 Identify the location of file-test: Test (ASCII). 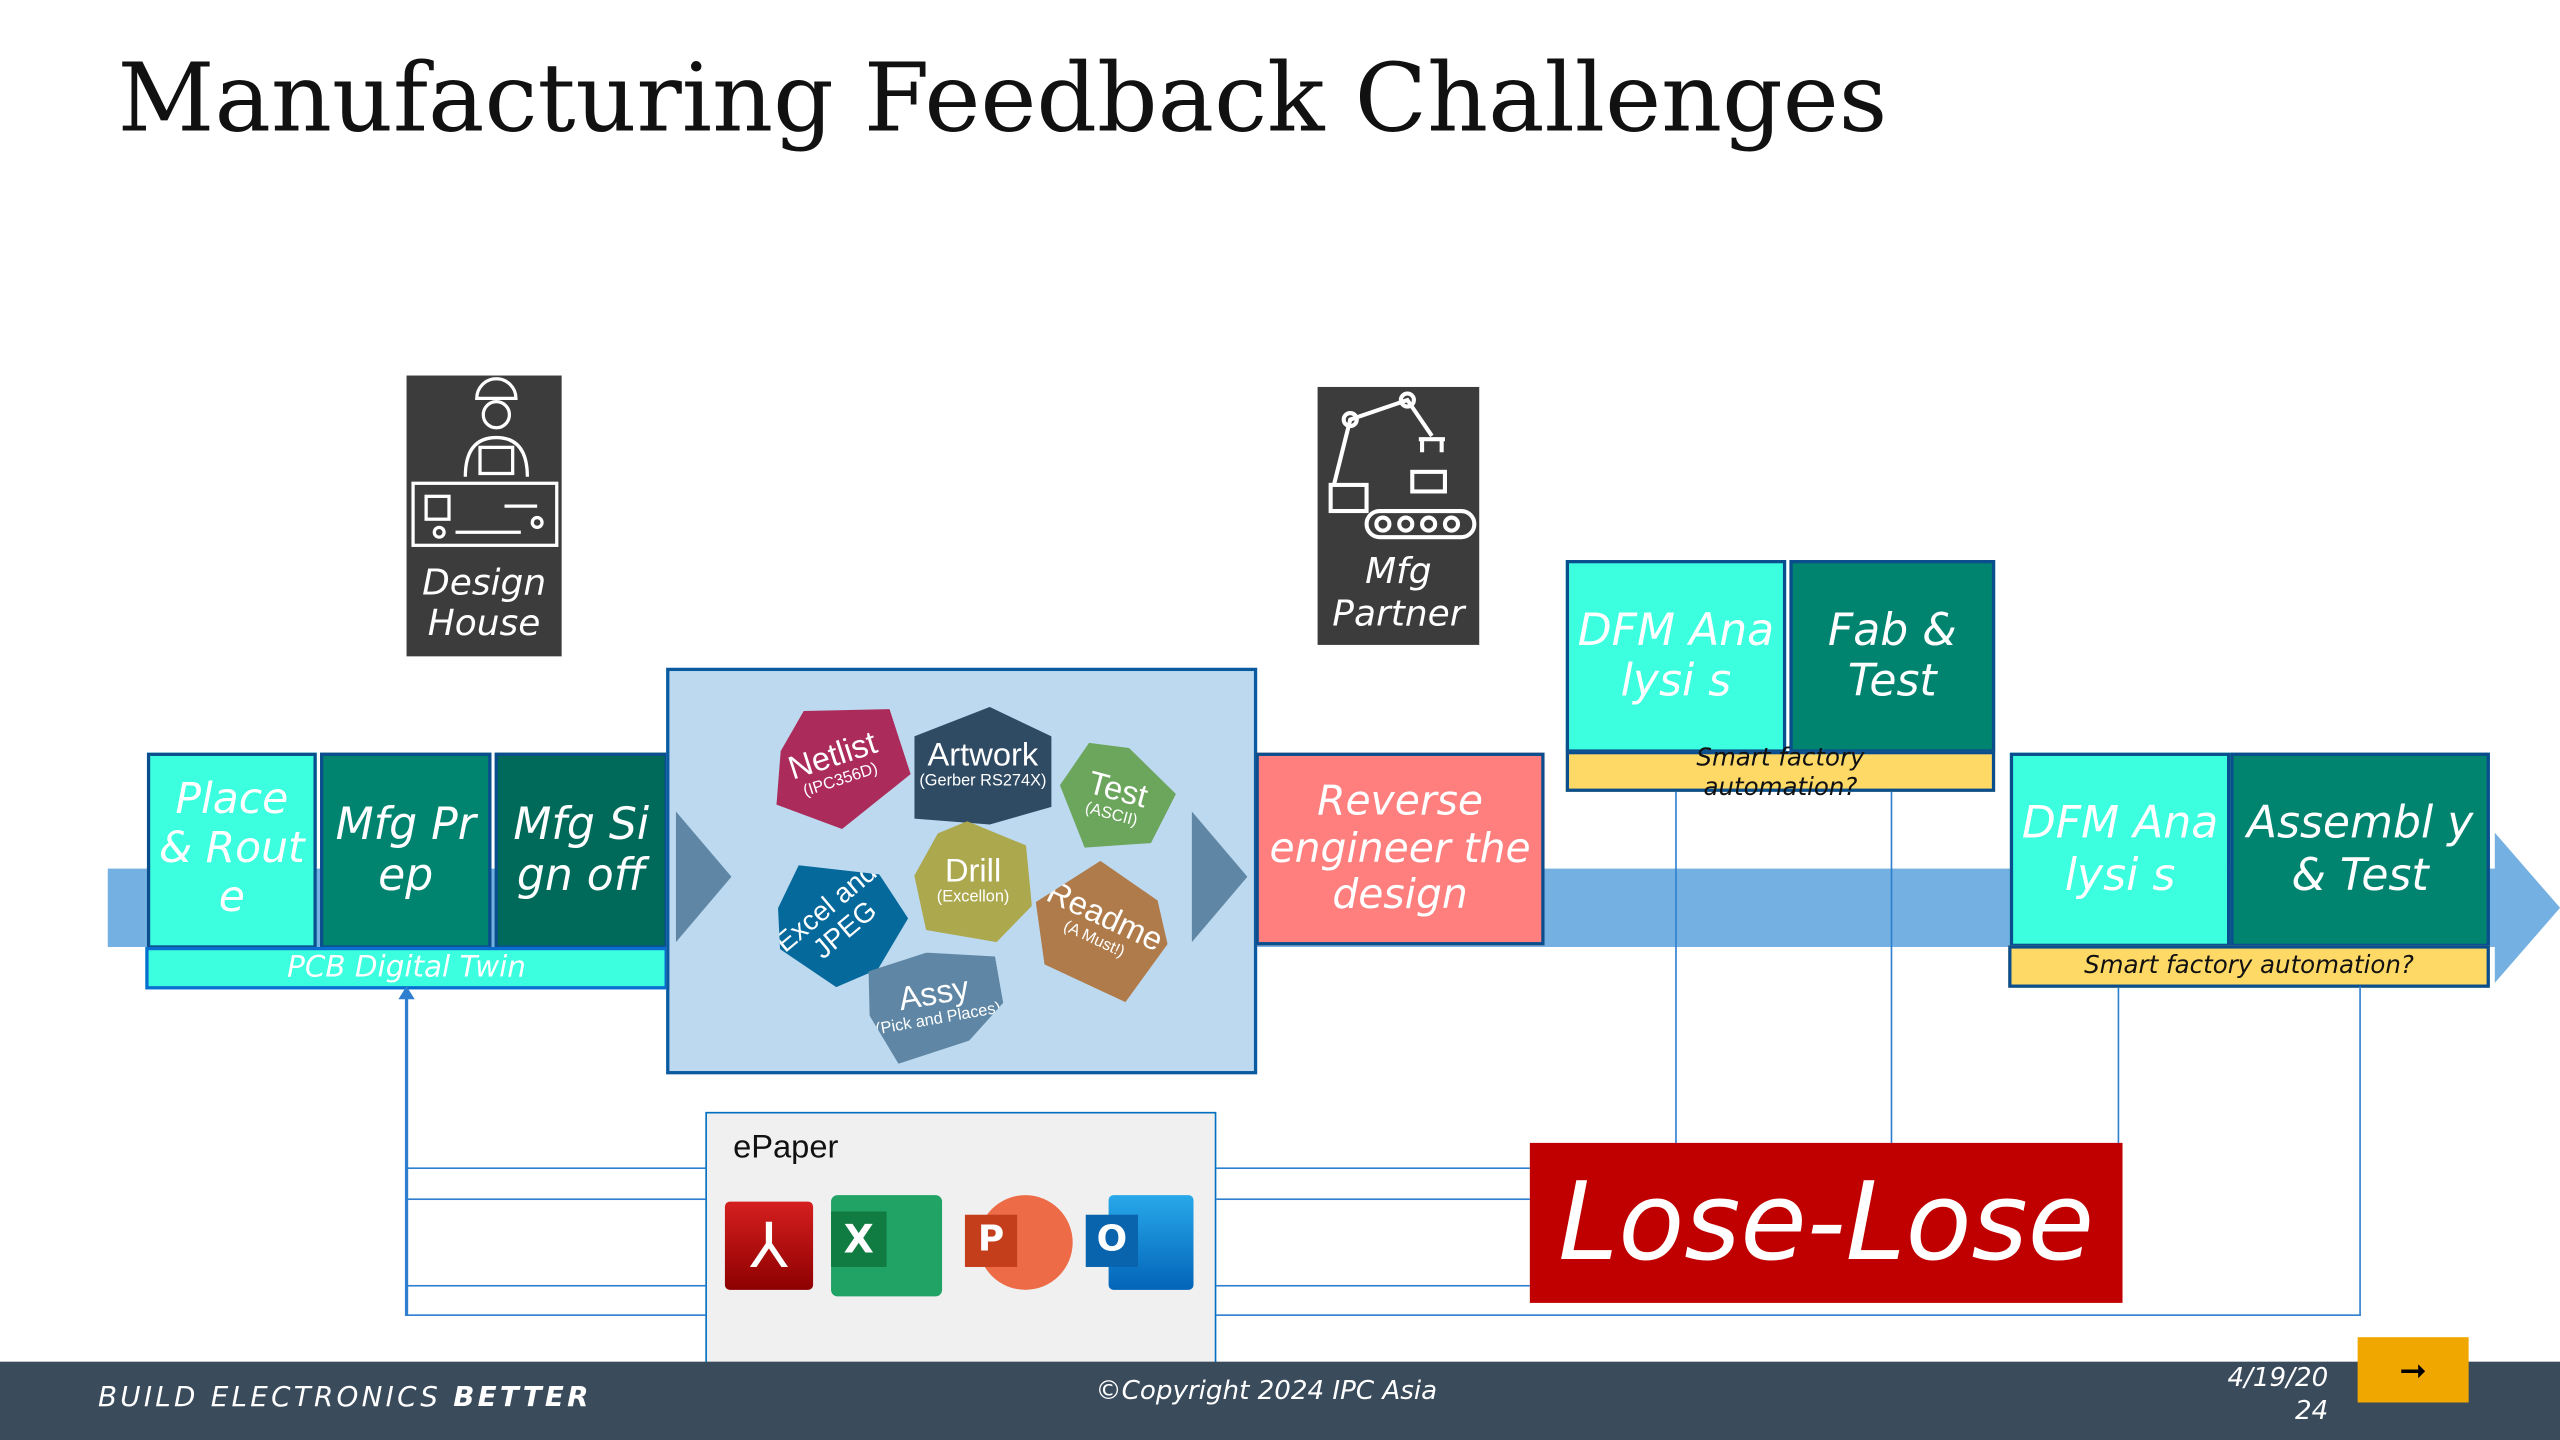
(1115, 800).